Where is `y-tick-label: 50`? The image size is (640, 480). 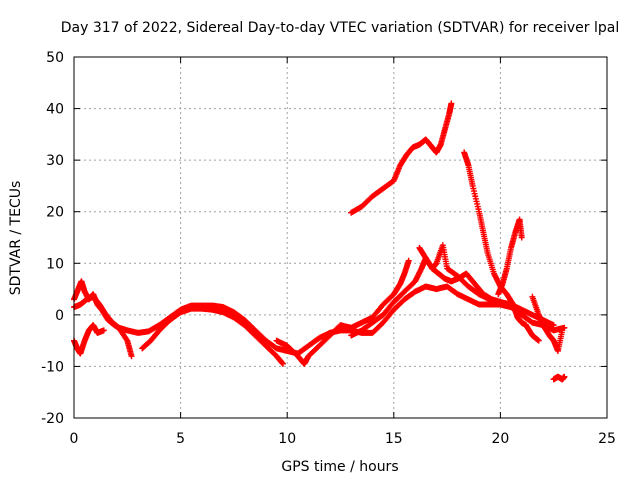
y-tick-label: 50 is located at coordinates (55, 58).